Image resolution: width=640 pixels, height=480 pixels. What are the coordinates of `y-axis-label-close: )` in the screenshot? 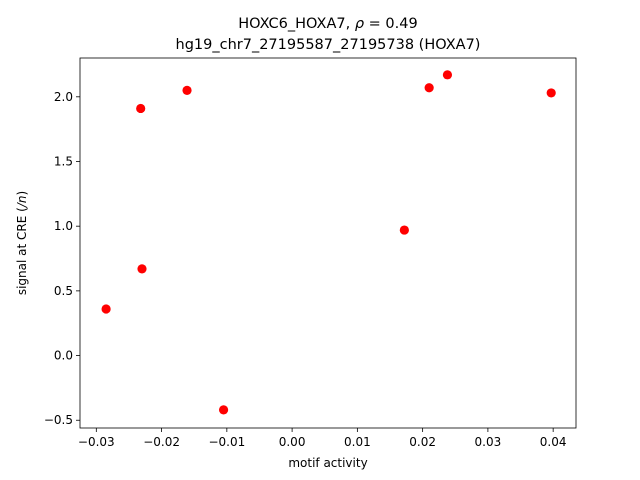 It's located at (22, 193).